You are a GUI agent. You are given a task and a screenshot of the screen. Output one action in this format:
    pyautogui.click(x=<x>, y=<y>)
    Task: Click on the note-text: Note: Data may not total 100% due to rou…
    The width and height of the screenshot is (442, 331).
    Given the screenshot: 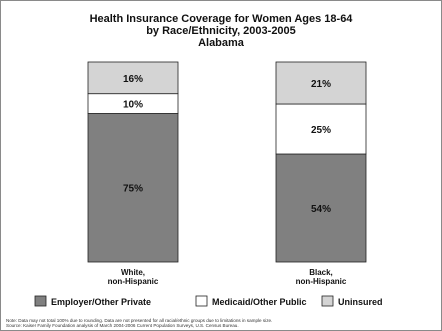 What is the action you would take?
    pyautogui.click(x=139, y=320)
    